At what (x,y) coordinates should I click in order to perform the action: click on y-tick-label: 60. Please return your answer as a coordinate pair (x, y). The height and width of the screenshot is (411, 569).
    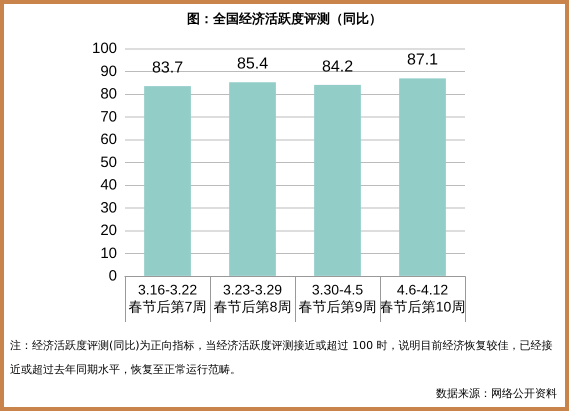
    Looking at the image, I should click on (109, 139).